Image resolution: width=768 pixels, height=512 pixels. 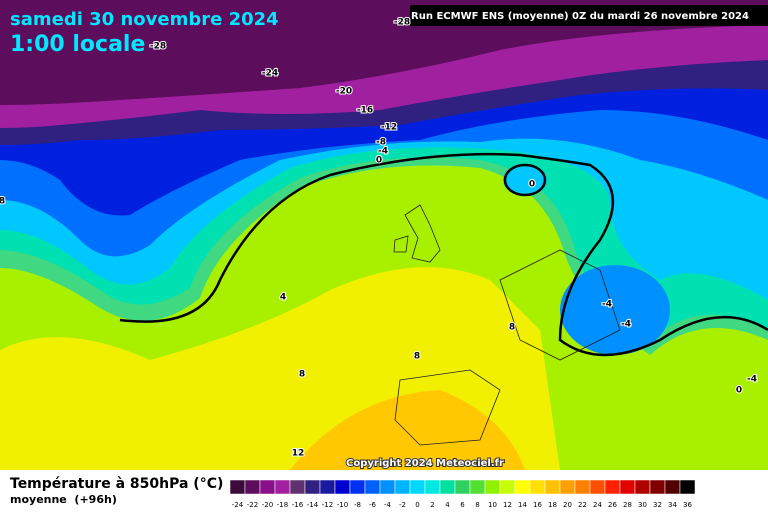 What do you see at coordinates (612, 505) in the screenshot?
I see `scale-label: 26` at bounding box center [612, 505].